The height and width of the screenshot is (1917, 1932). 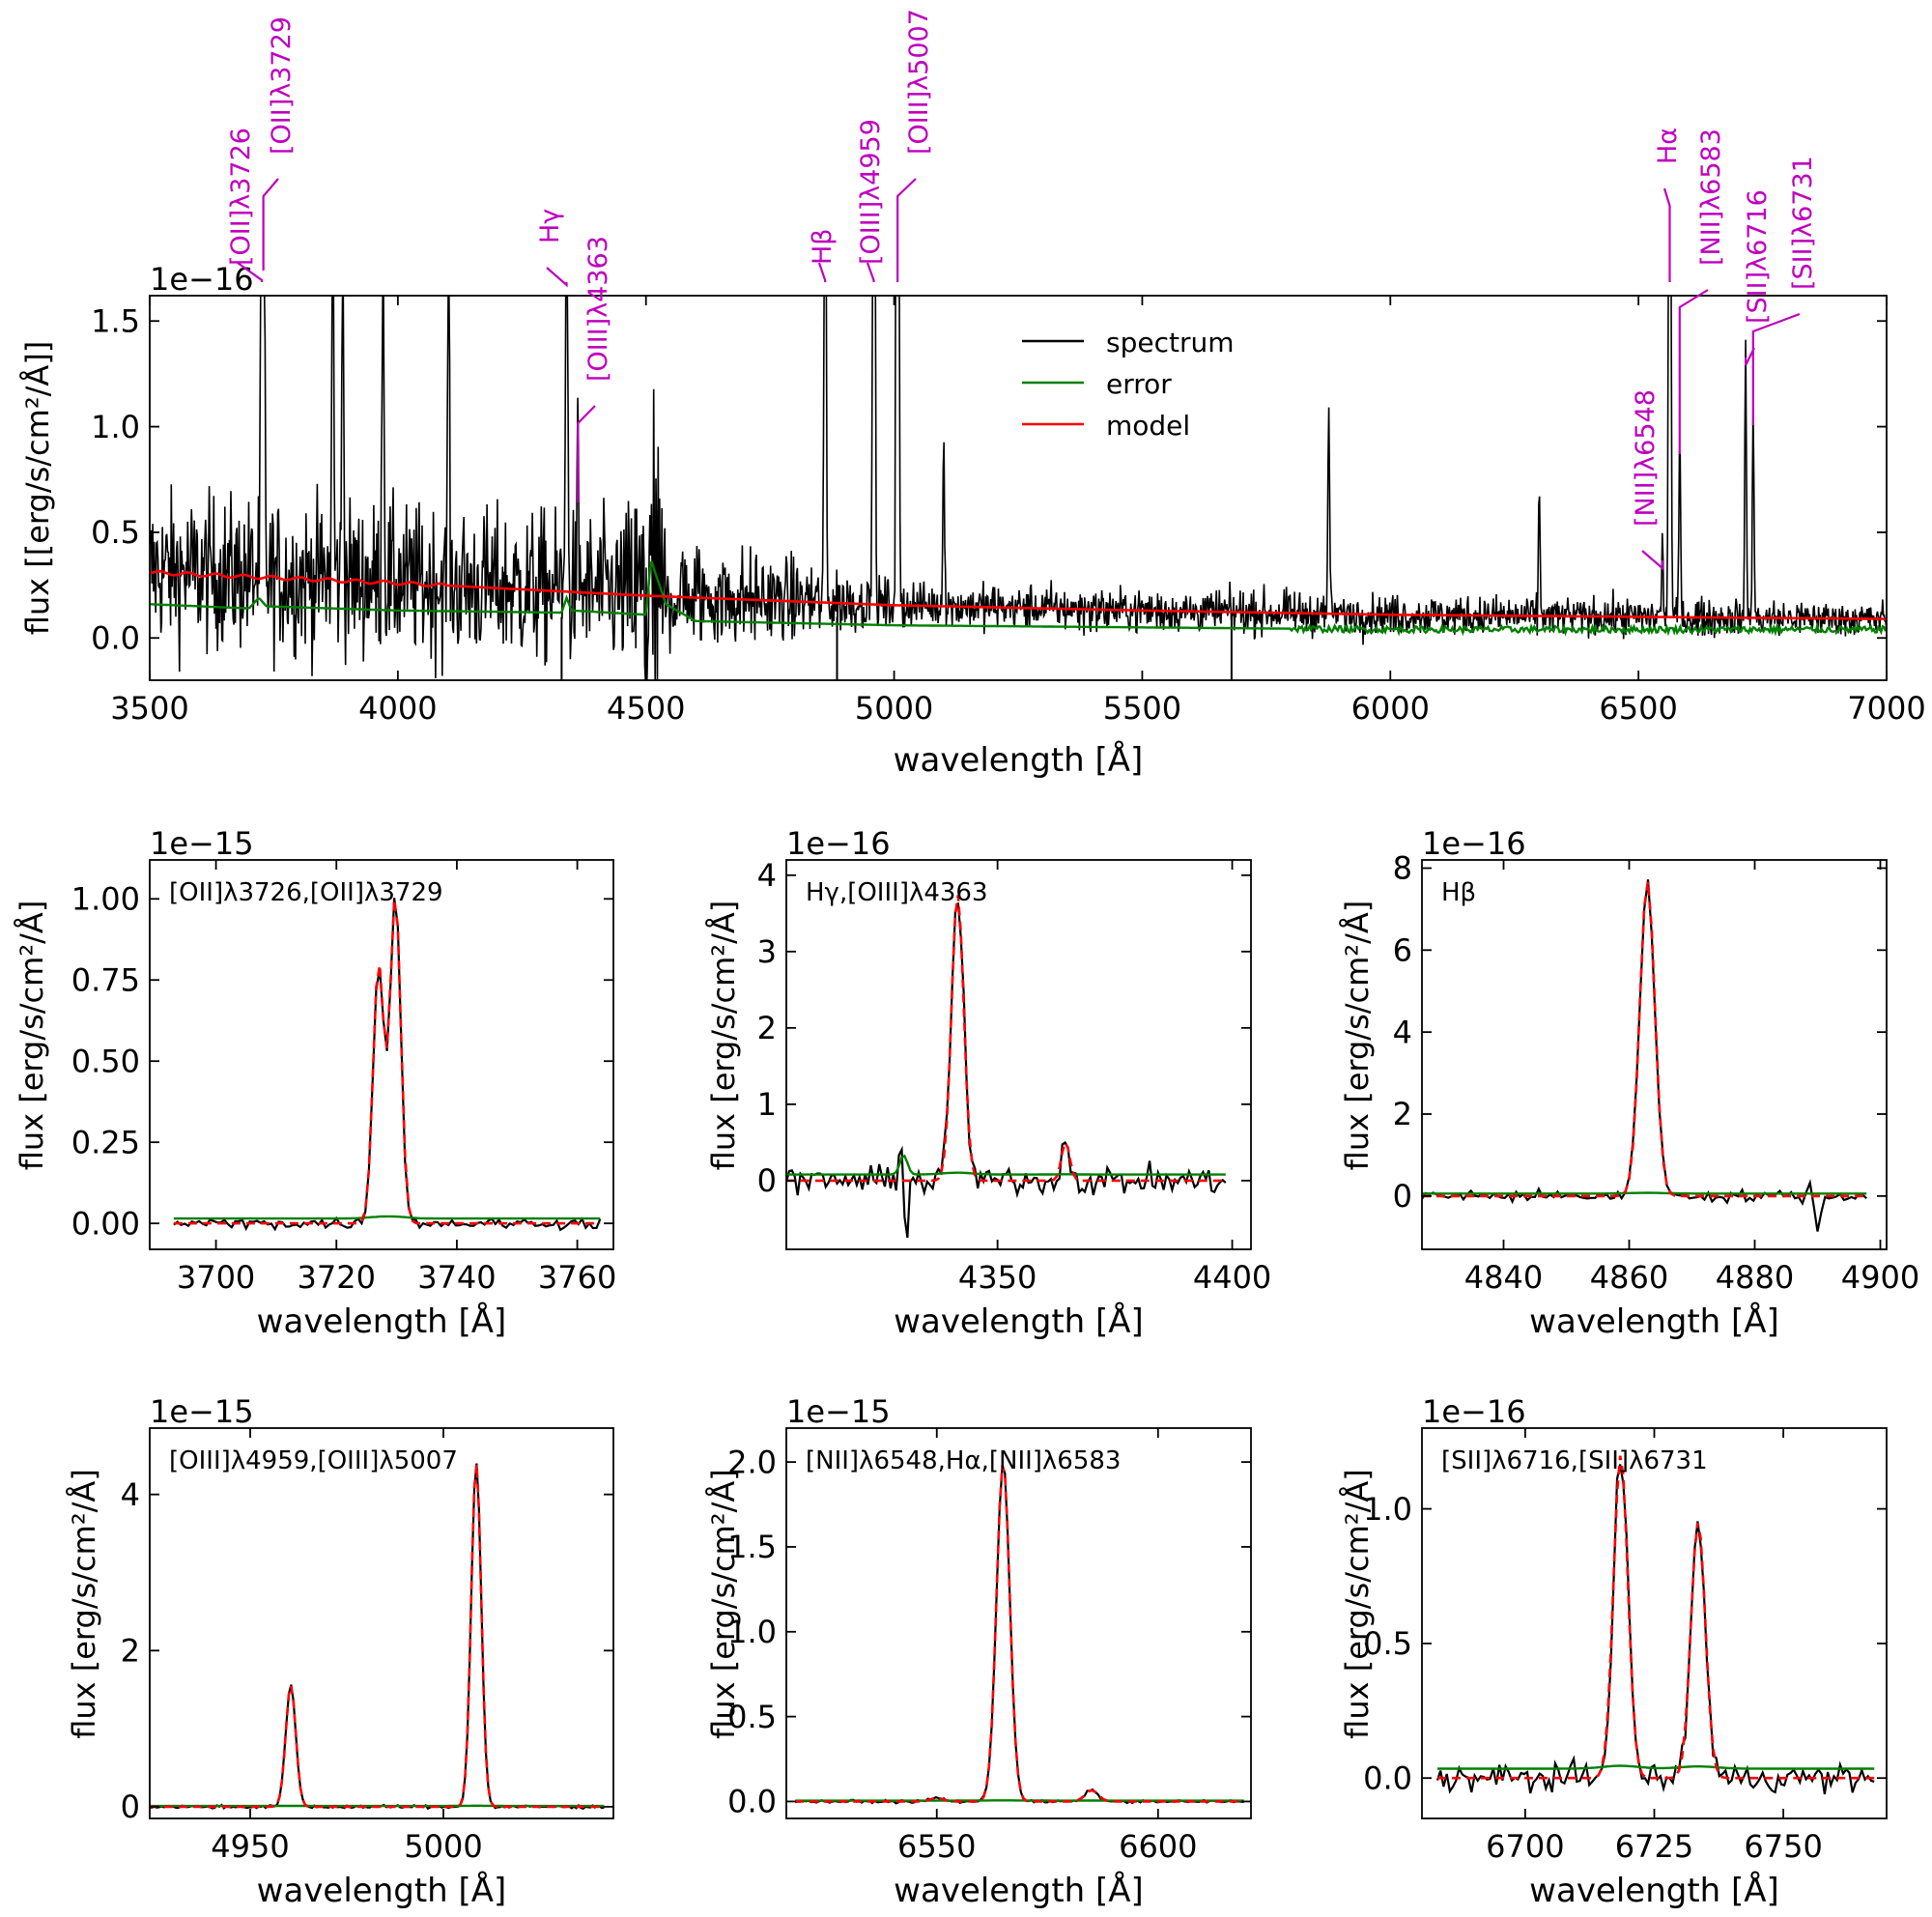 I want to click on panel-1-ytick-label: 0.00, so click(x=105, y=1223).